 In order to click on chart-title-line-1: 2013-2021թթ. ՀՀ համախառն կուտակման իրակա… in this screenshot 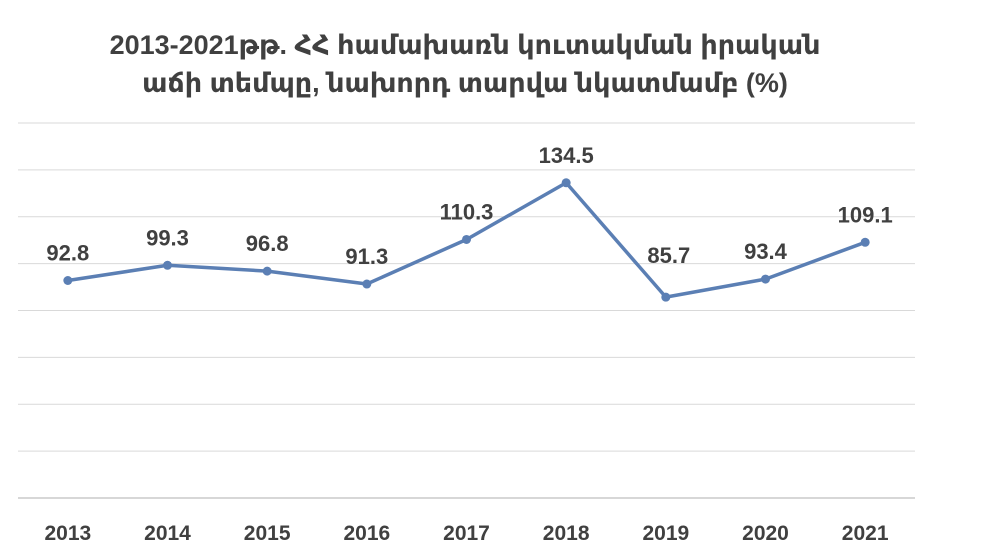, I will do `click(465, 45)`.